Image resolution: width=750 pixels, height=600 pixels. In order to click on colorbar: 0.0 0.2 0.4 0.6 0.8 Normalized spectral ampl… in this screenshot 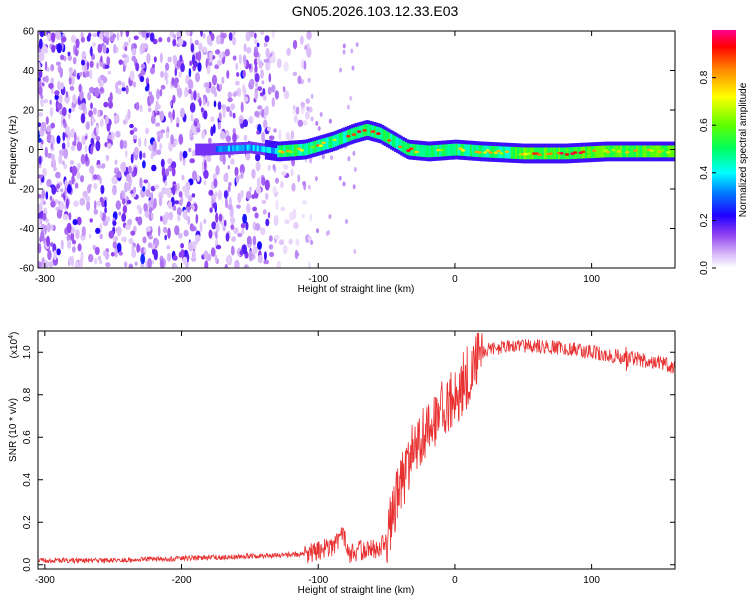, I will do `click(724, 152)`.